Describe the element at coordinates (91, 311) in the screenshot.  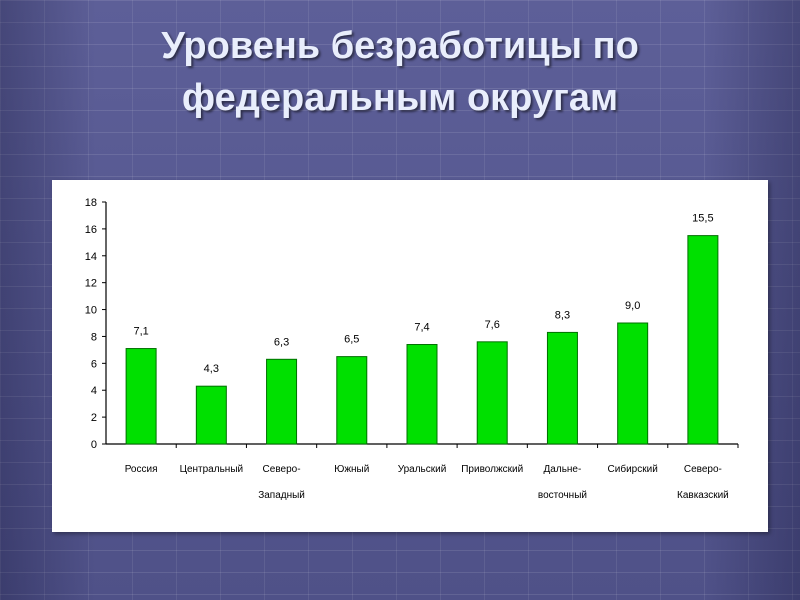
I see `y-tick-label: 10` at that location.